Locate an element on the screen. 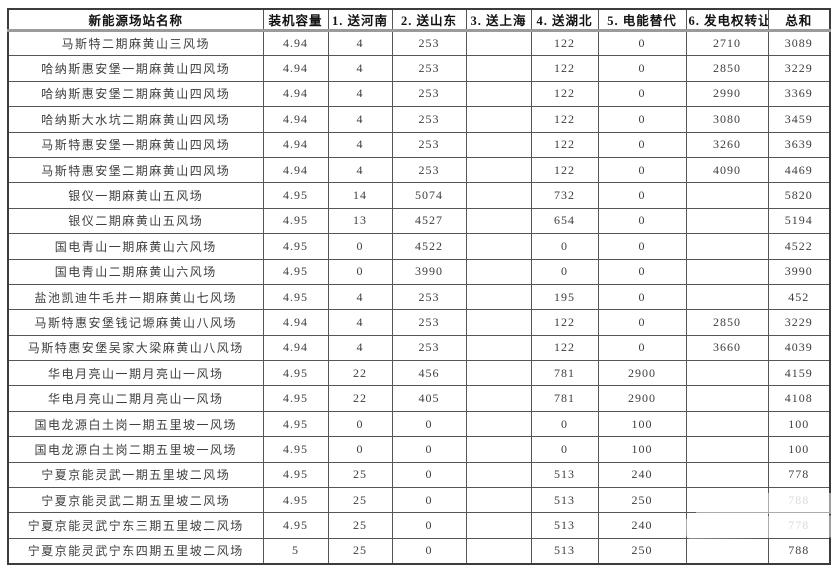 This screenshot has width=837, height=571. value-cell: 3990 is located at coordinates (429, 271).